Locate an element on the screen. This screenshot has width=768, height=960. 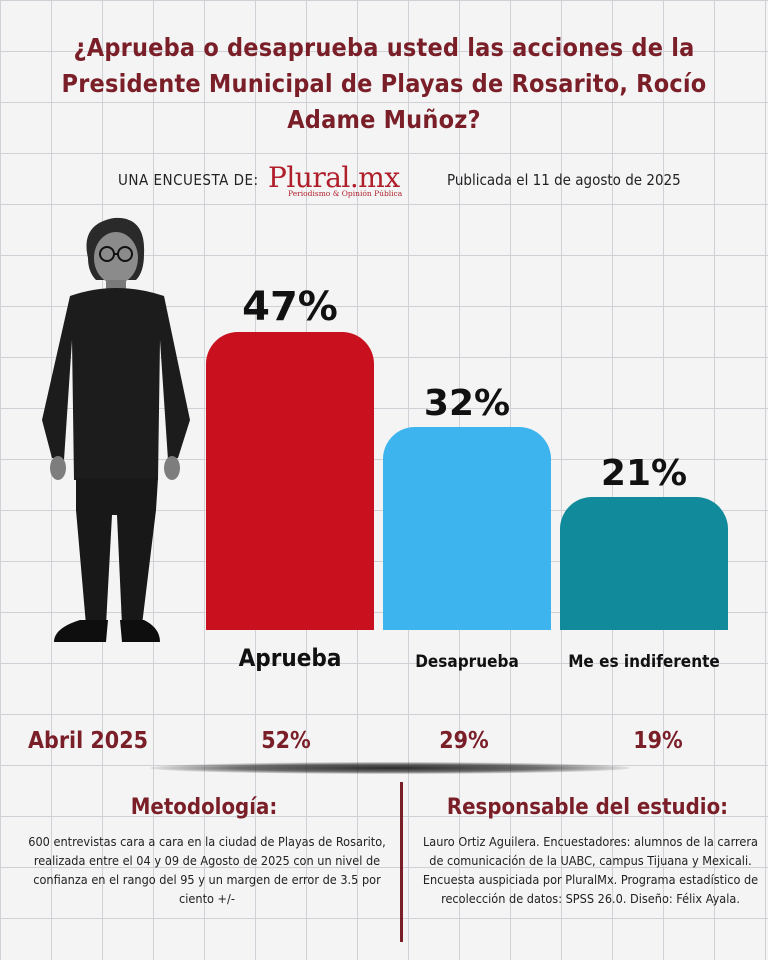
section-divider is located at coordinates (401, 862).